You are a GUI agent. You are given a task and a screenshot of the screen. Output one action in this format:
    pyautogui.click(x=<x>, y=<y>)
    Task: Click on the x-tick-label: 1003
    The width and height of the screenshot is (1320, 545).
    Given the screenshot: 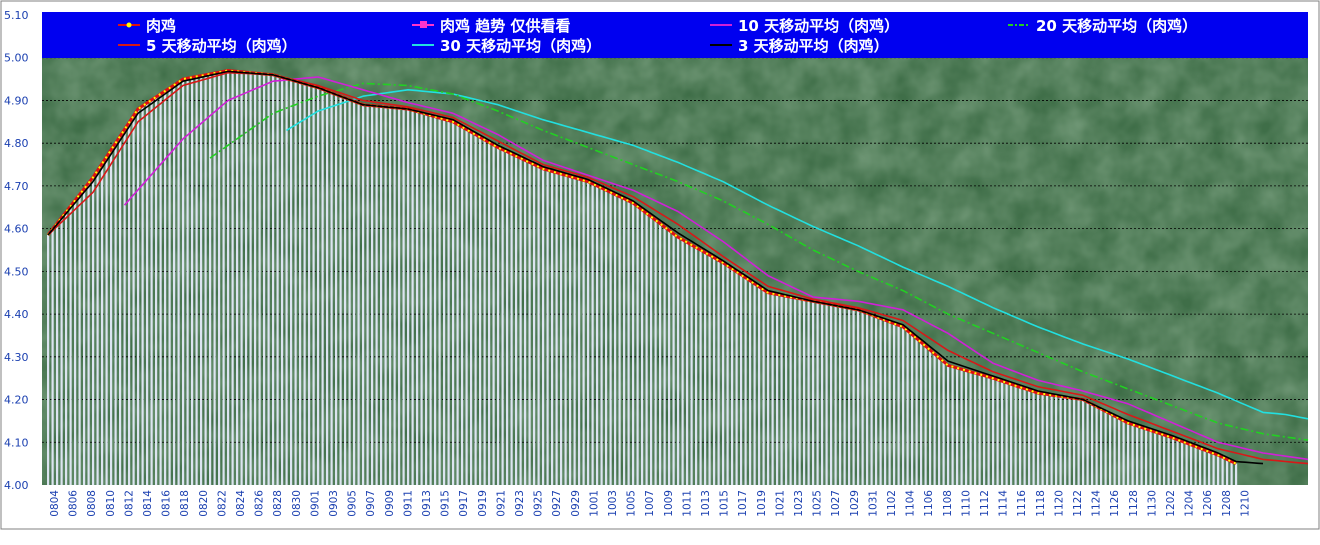 What is the action you would take?
    pyautogui.click(x=613, y=503)
    